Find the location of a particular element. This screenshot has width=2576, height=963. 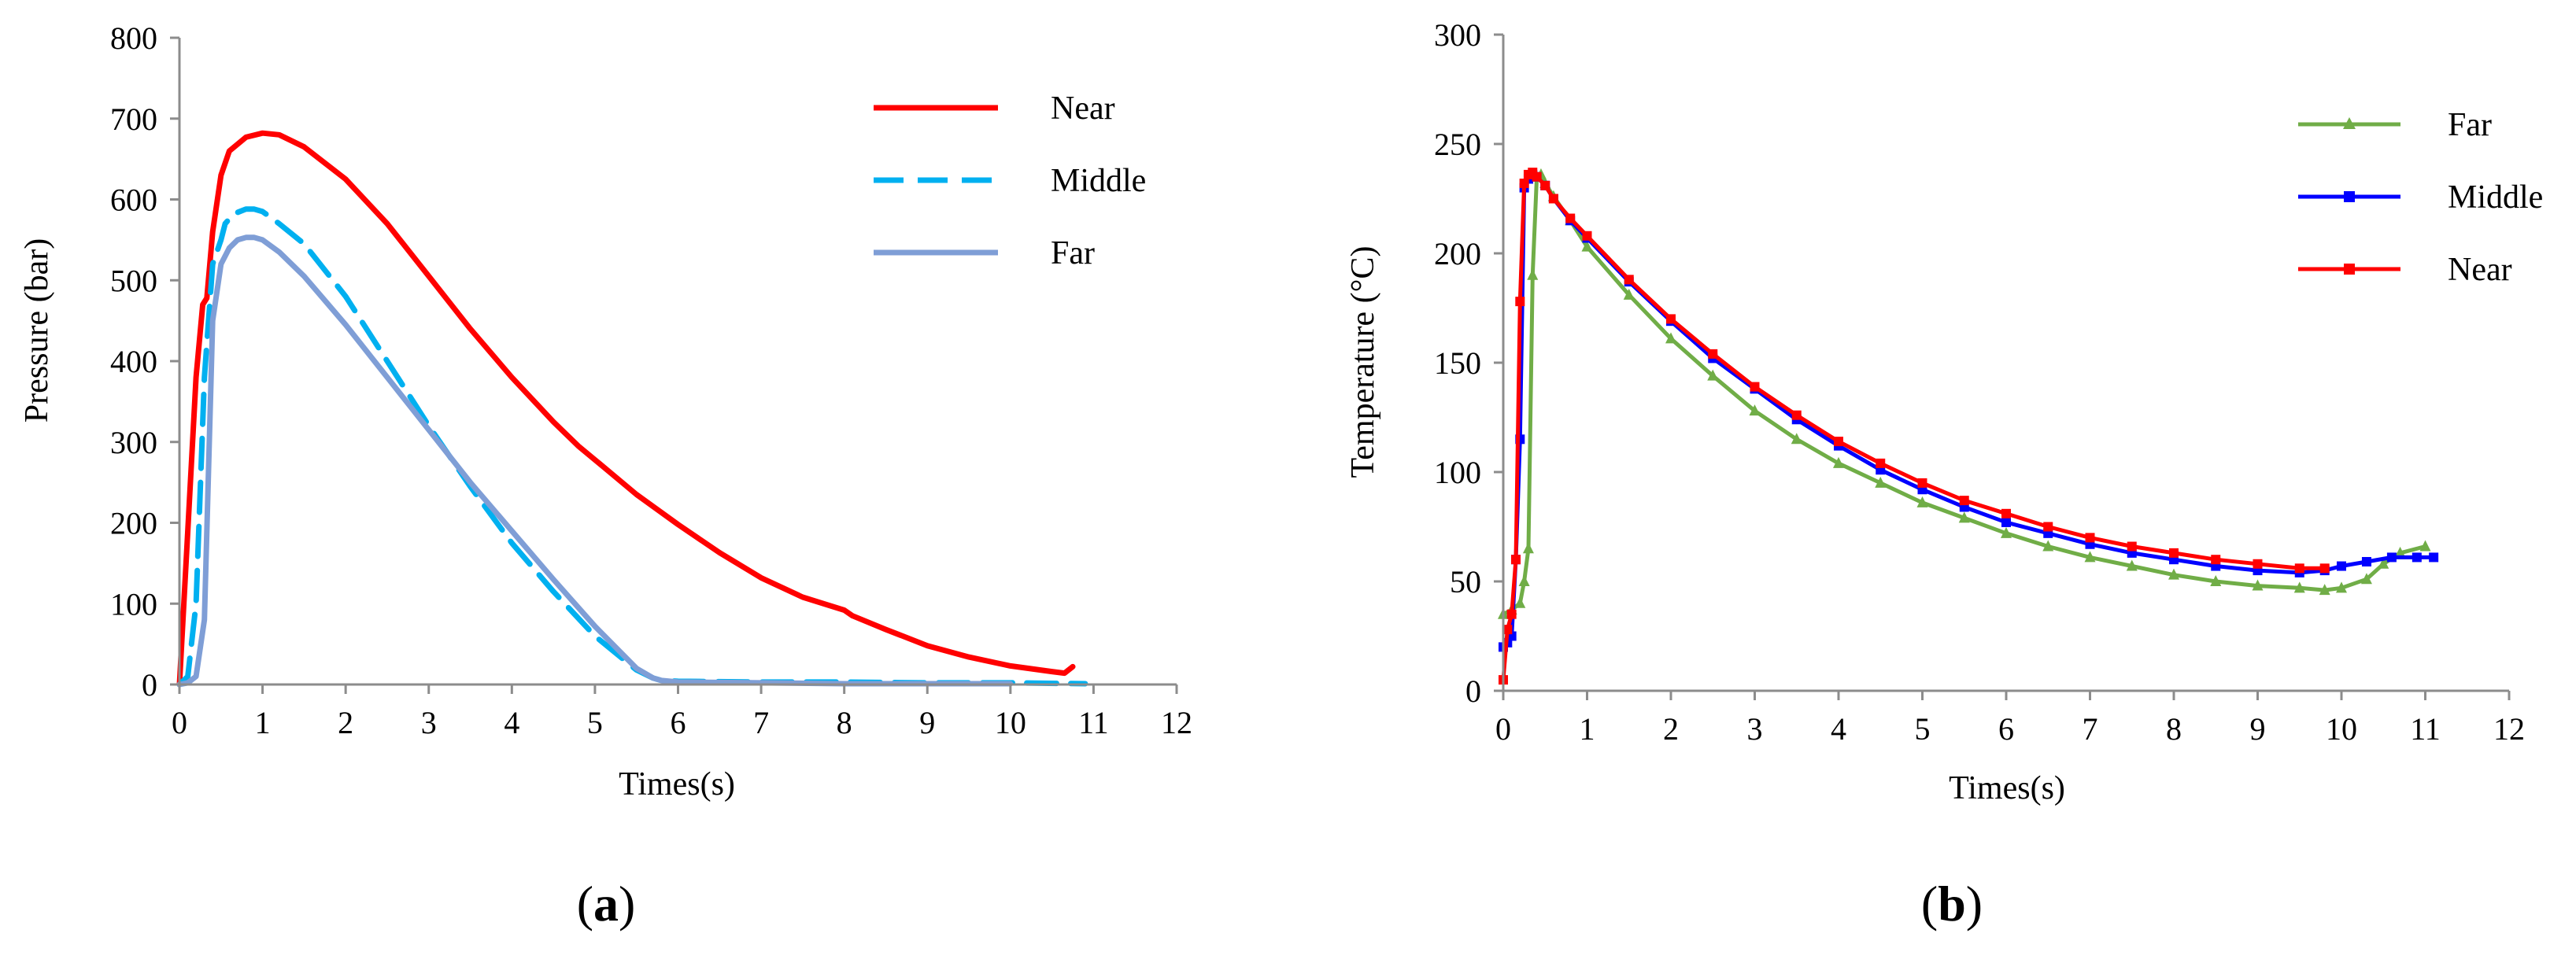

temperature-legend-far-marker is located at coordinates (2349, 123).